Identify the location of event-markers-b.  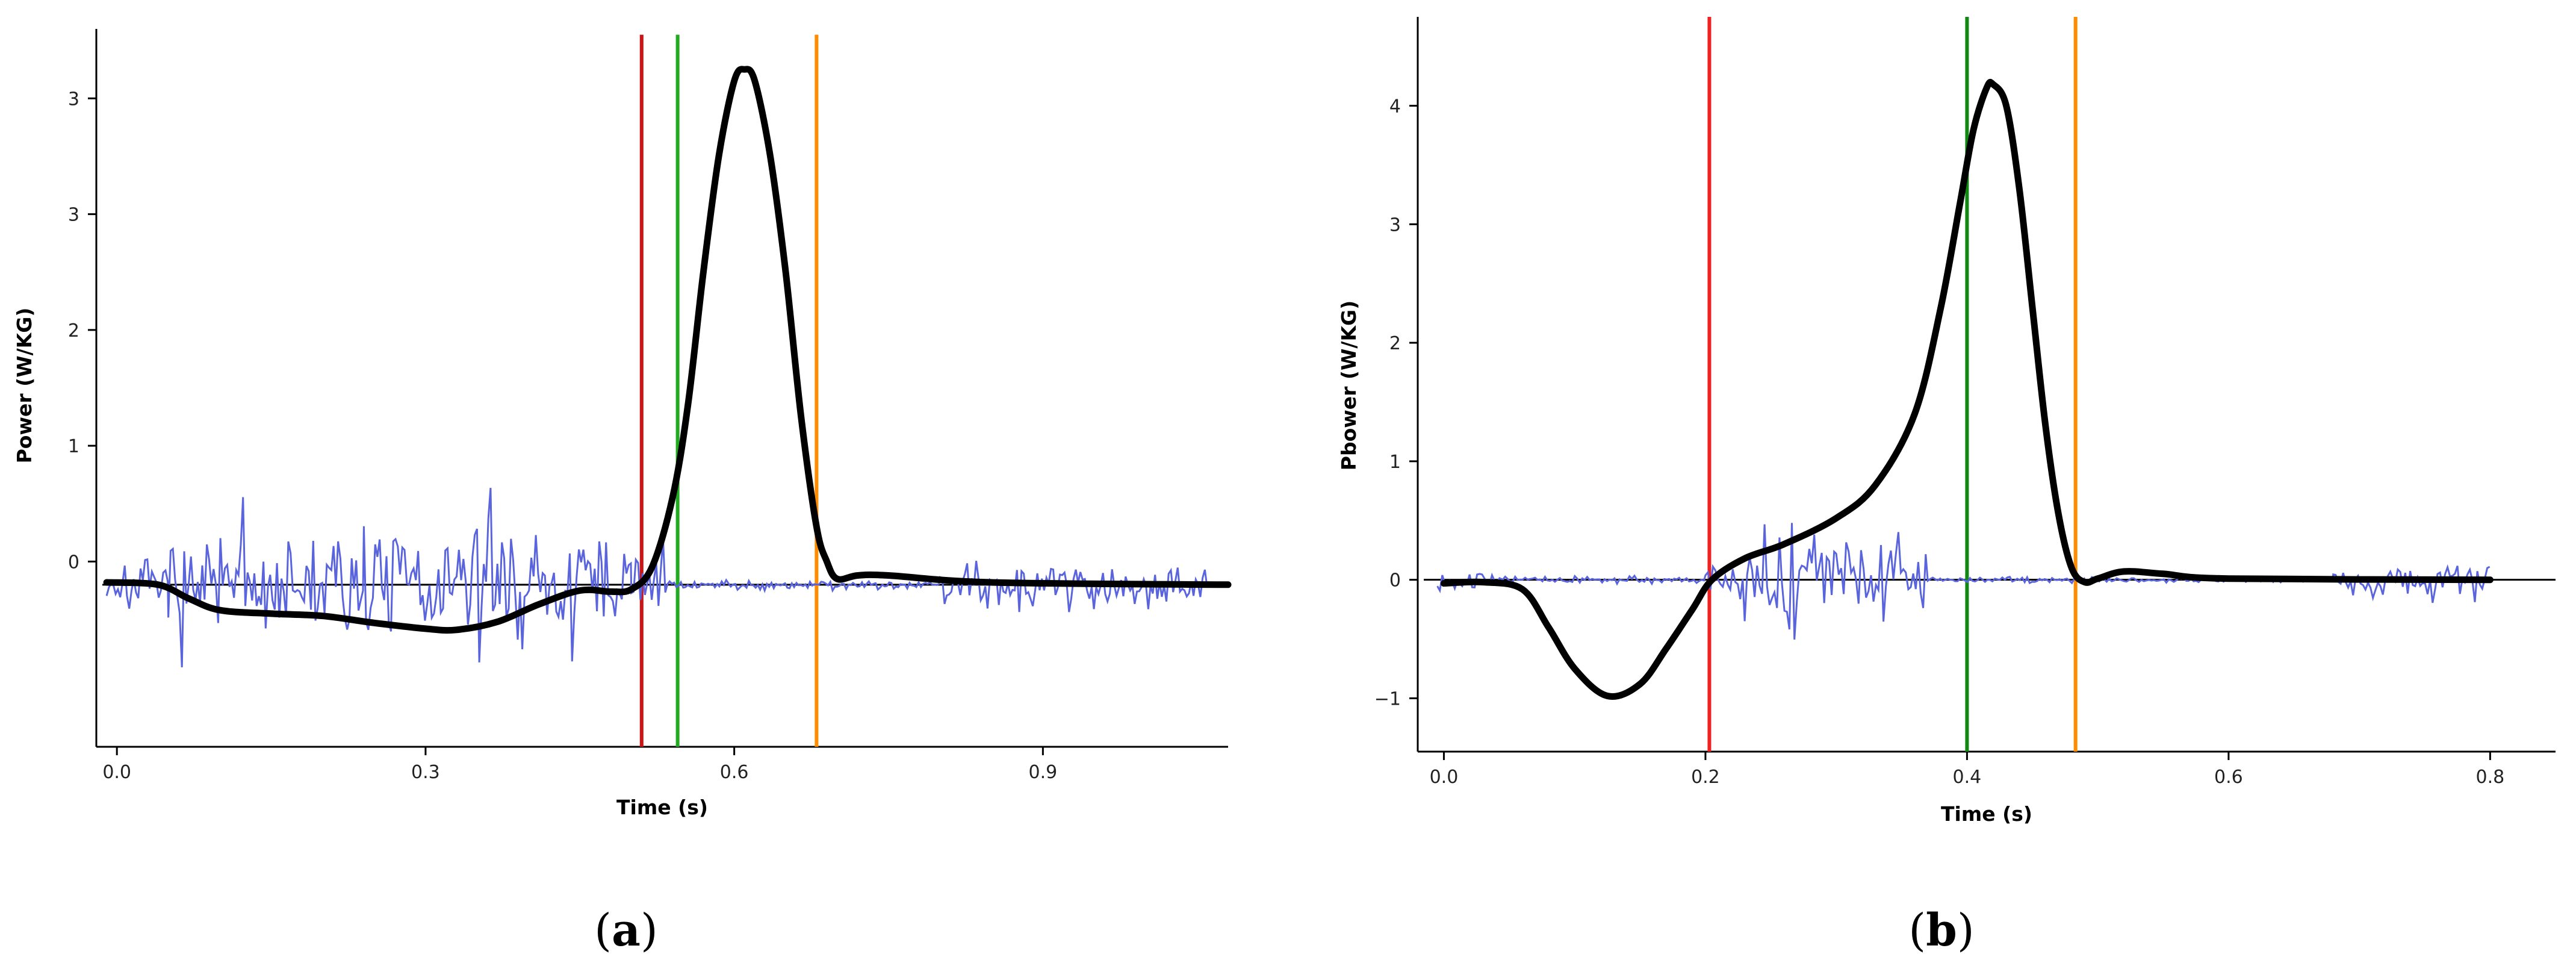
(1892, 384).